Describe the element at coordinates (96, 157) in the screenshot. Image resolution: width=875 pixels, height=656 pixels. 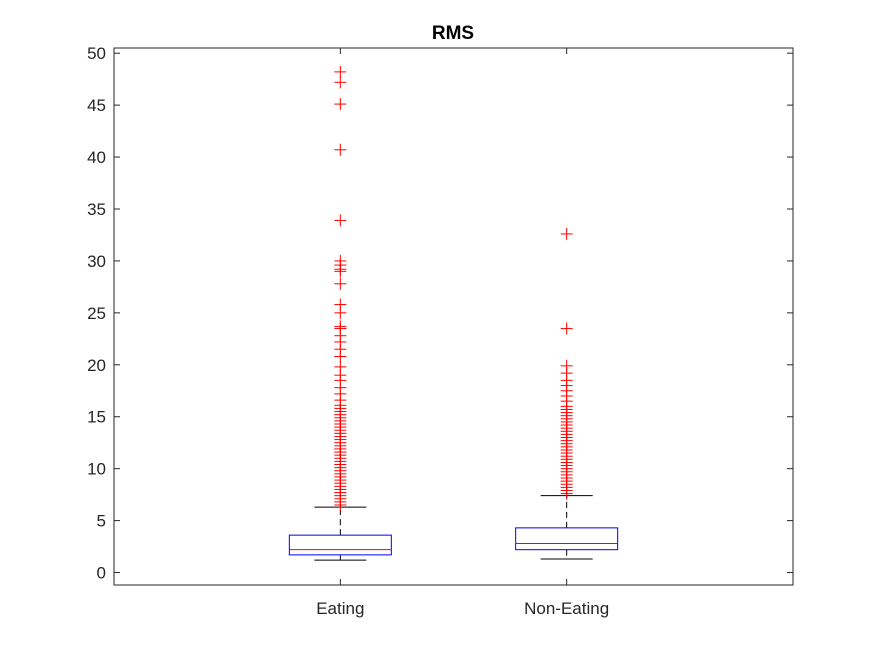
I see `y-tick-label: 40` at that location.